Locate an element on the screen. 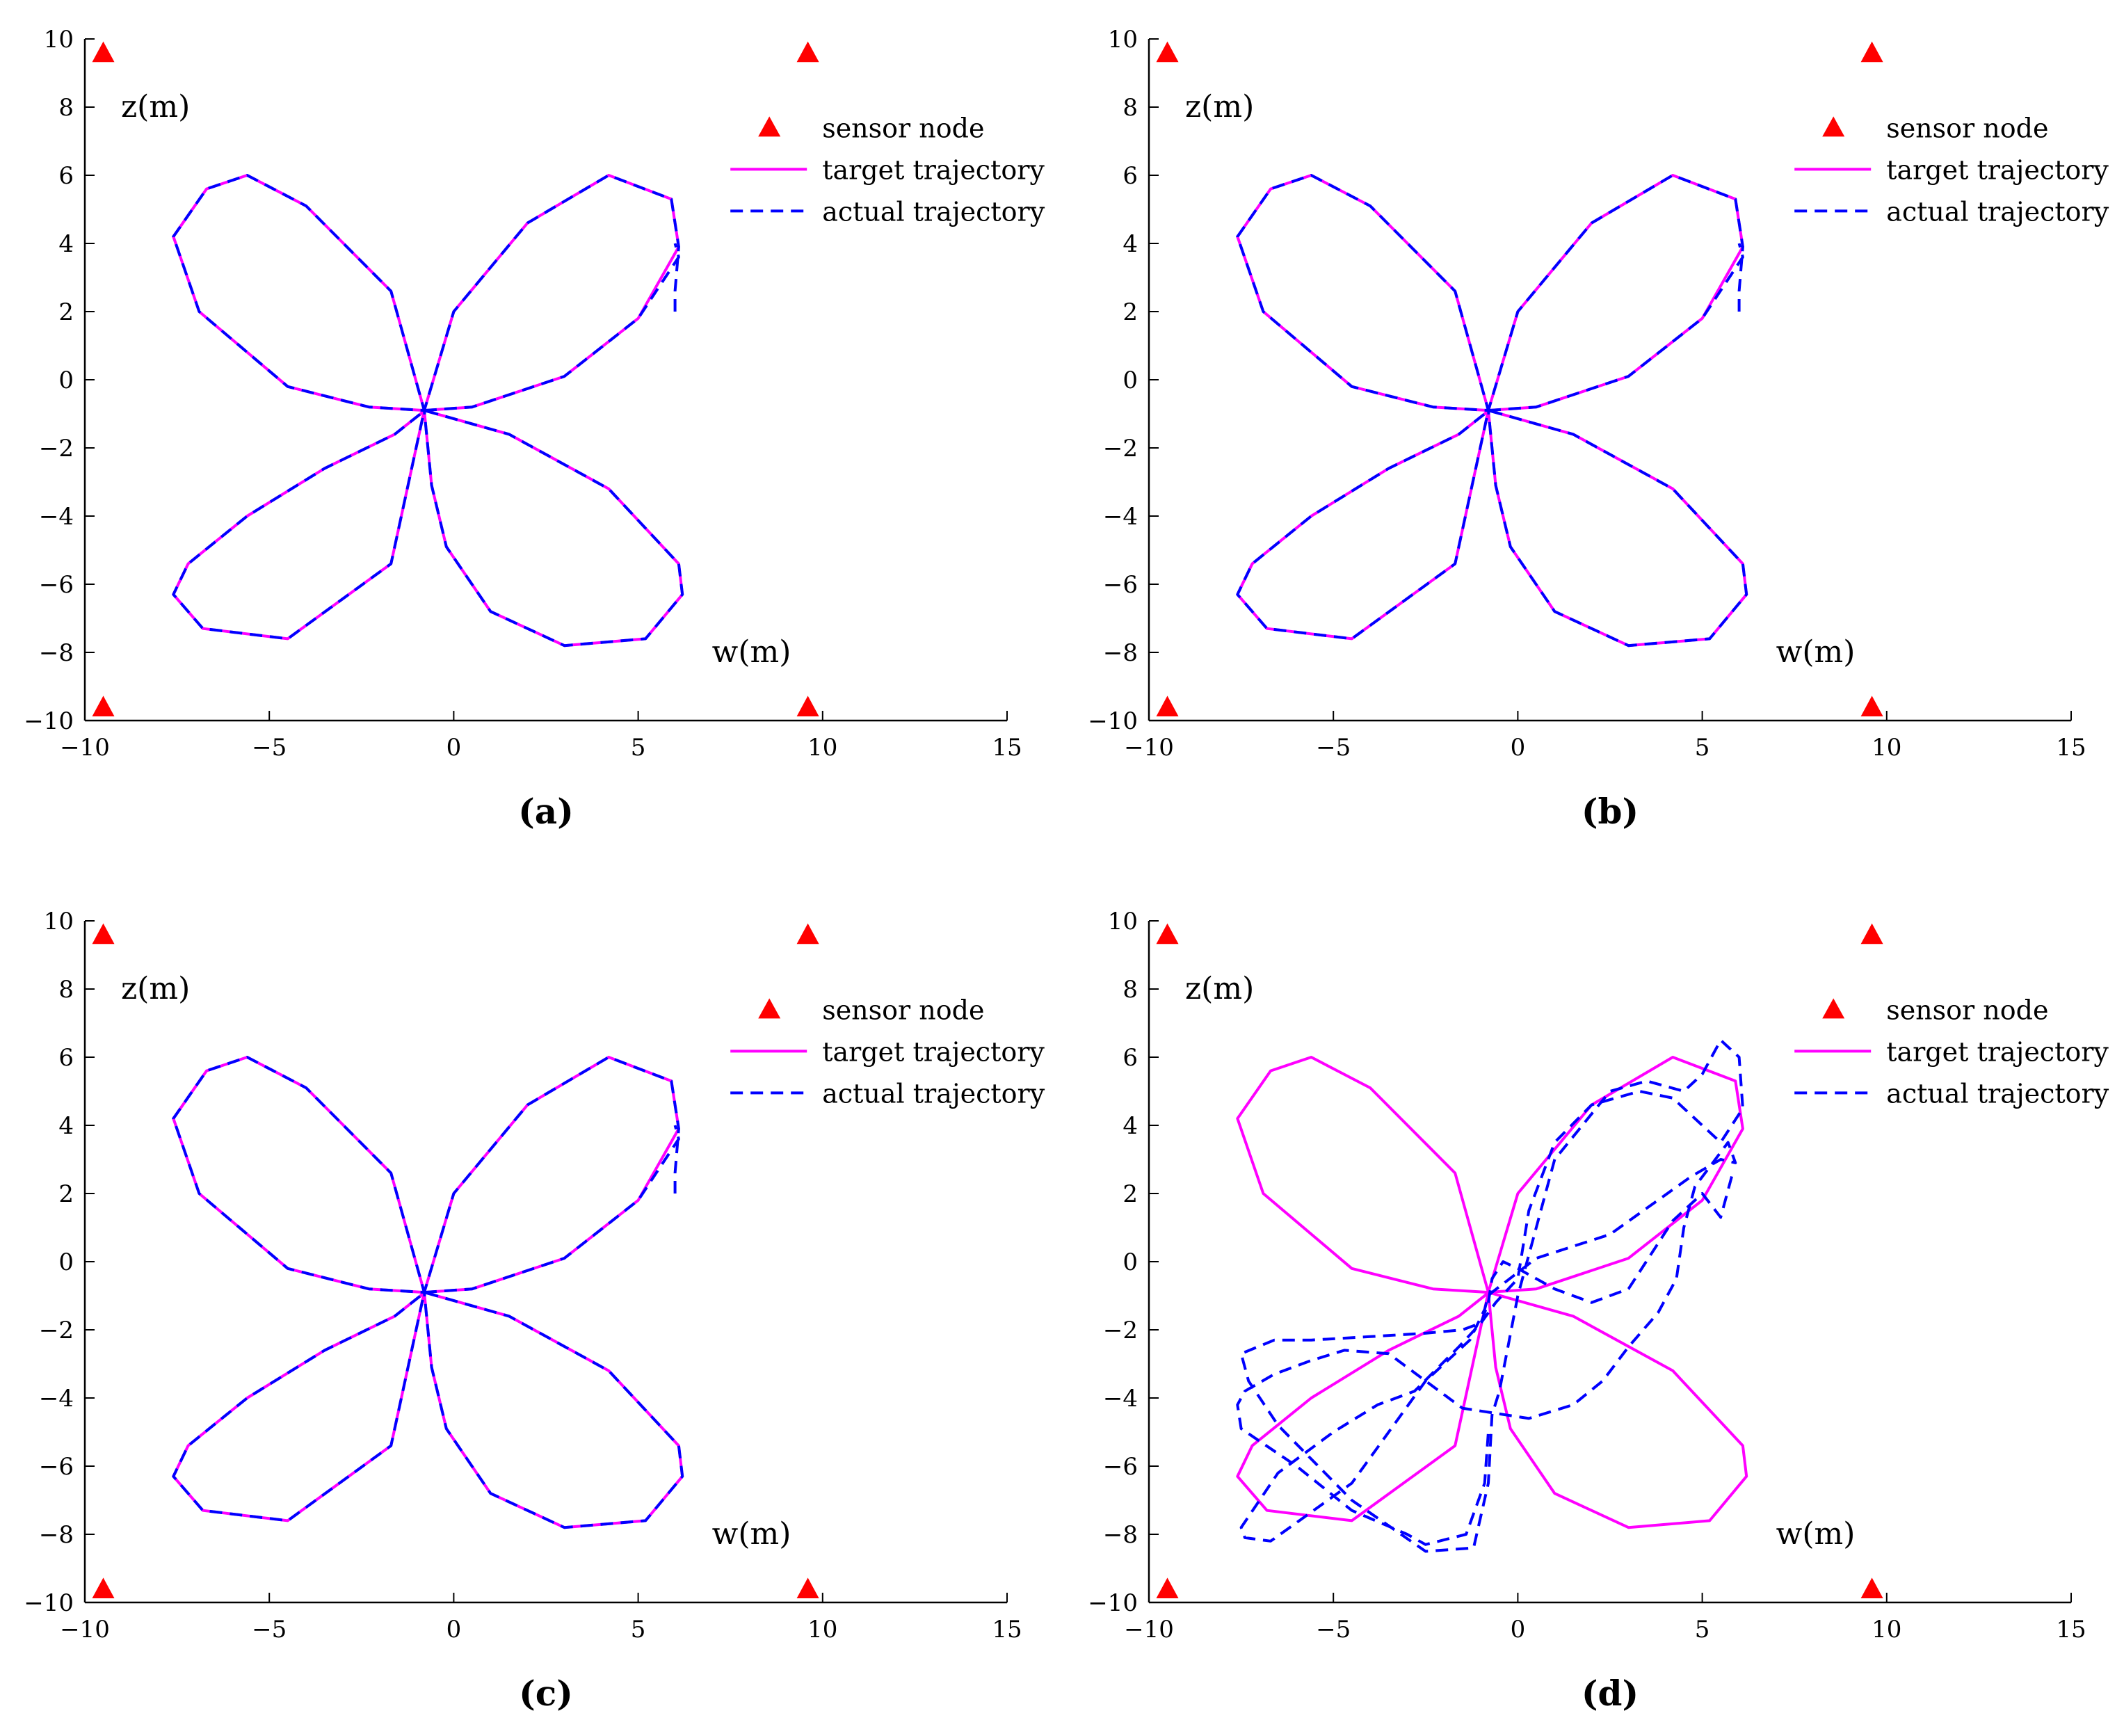 This screenshot has width=2124, height=1736. panel-label: (c) is located at coordinates (546, 1693).